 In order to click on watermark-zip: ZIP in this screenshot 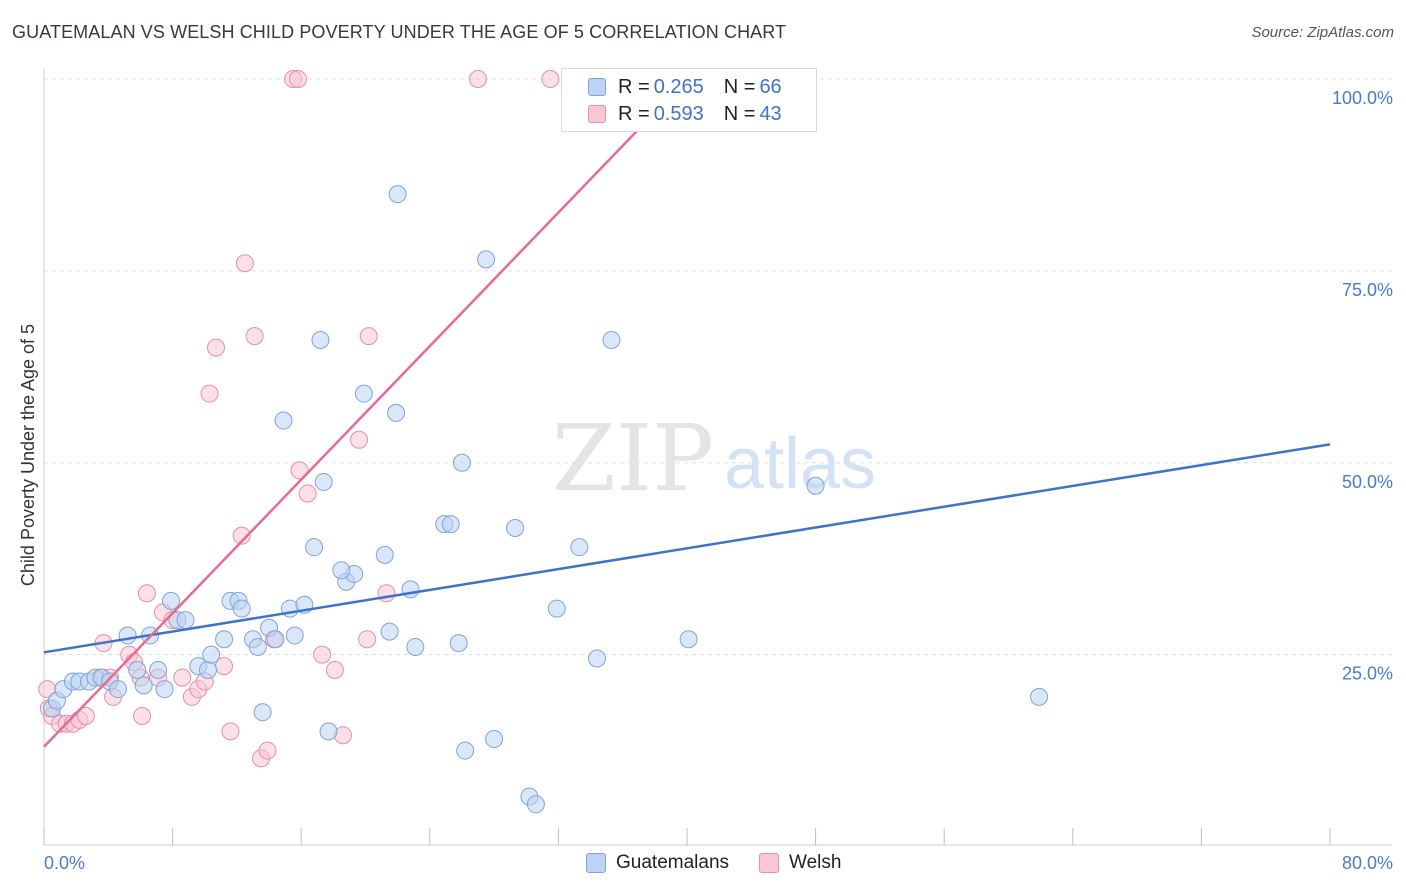, I will do `click(633, 458)`.